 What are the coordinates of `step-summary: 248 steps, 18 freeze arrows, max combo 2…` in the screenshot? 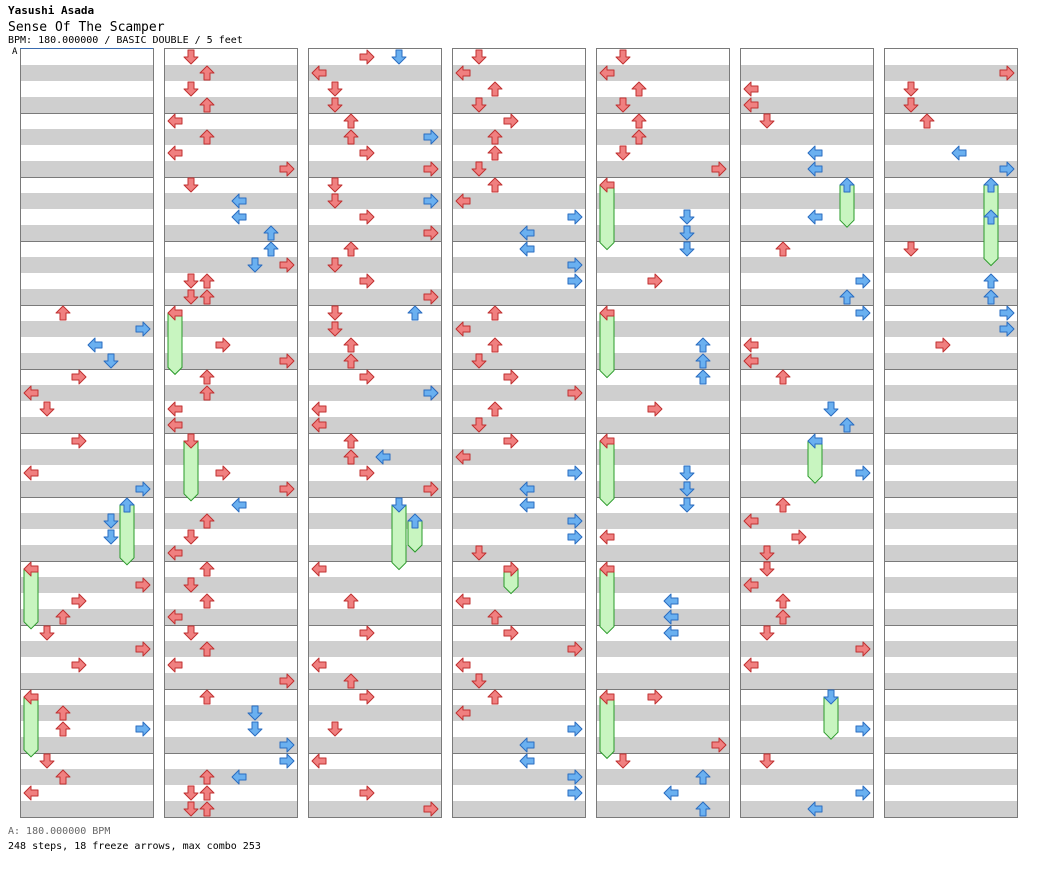 It's located at (134, 846).